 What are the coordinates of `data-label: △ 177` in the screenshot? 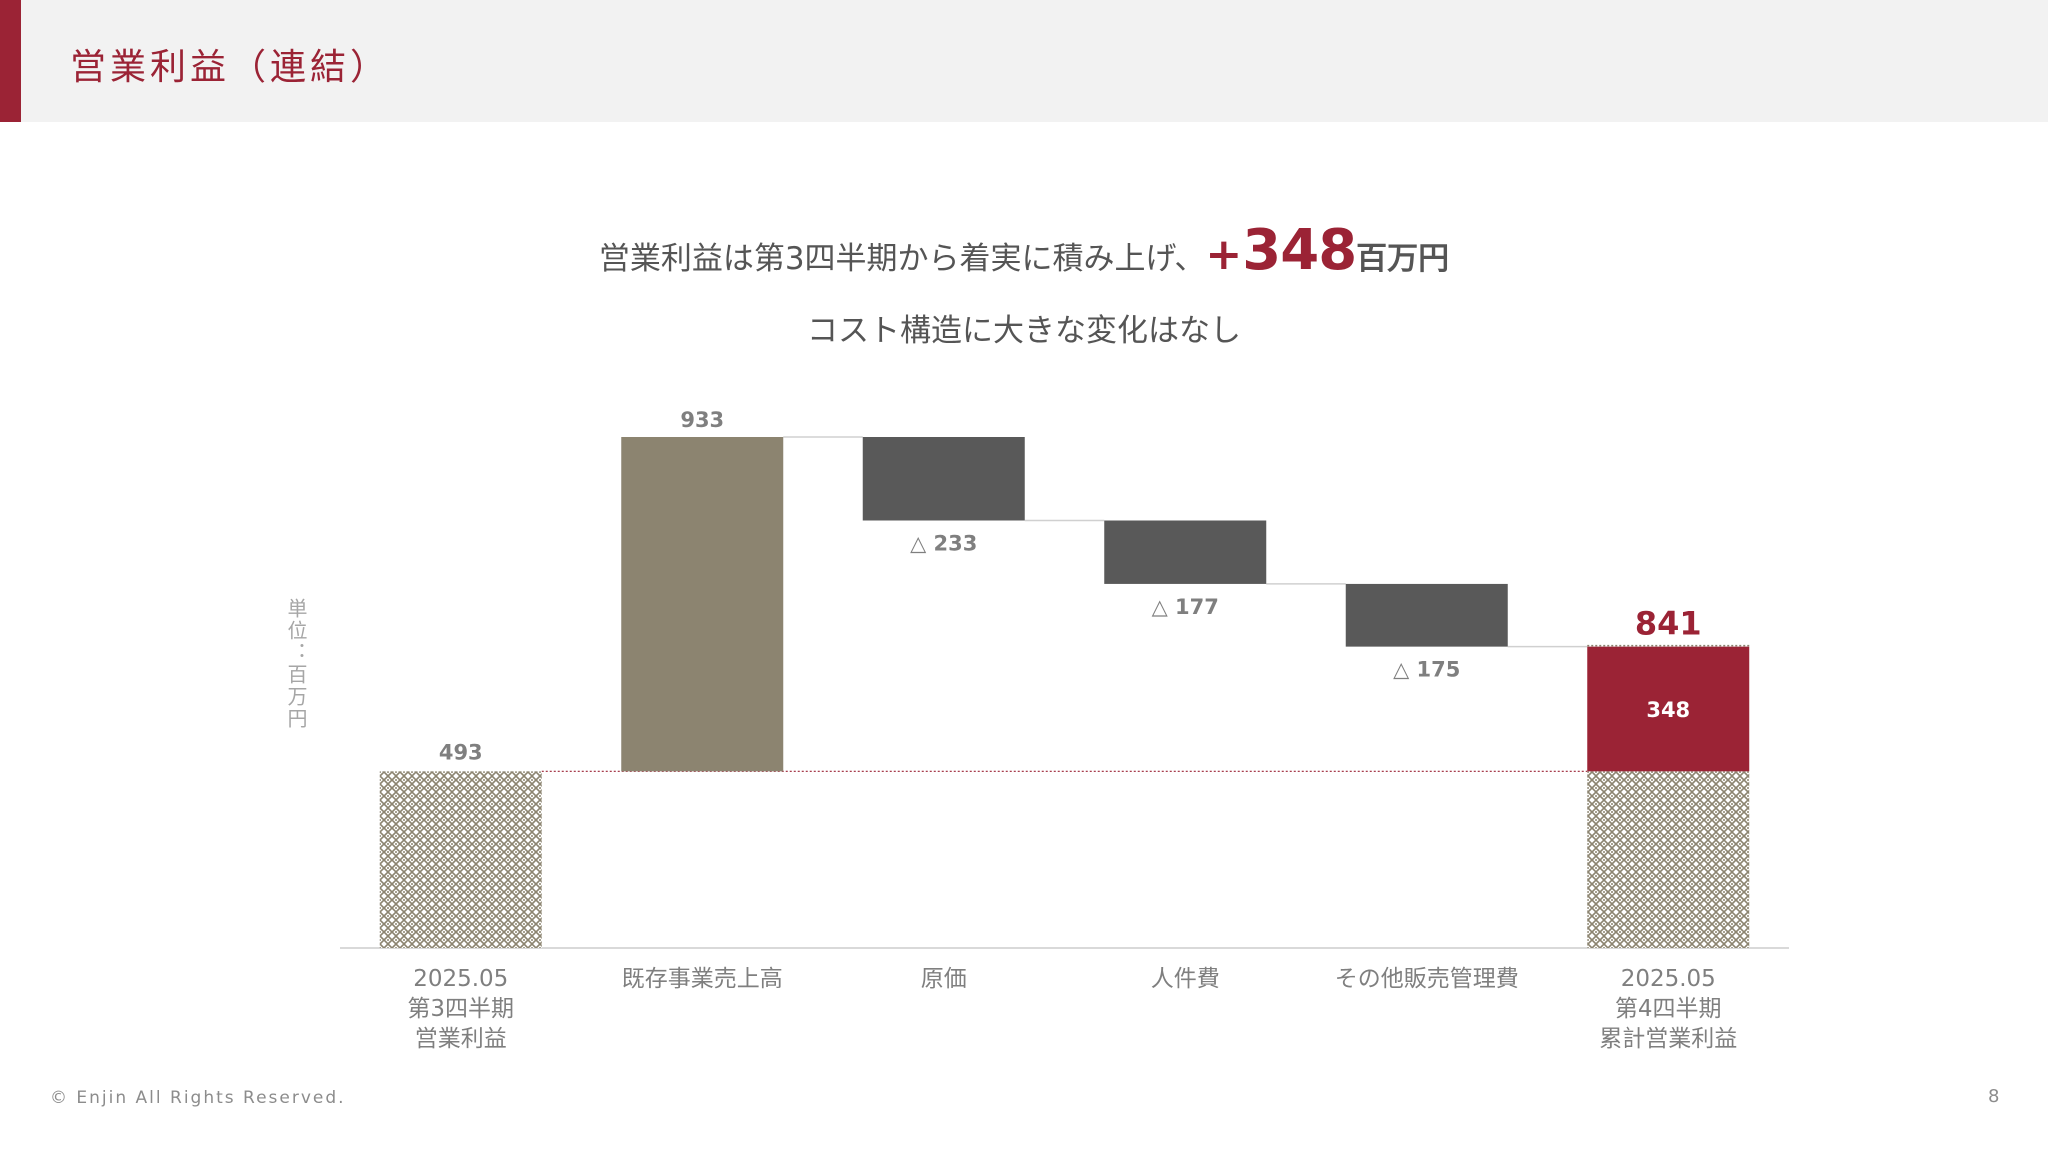 It's located at (1185, 607).